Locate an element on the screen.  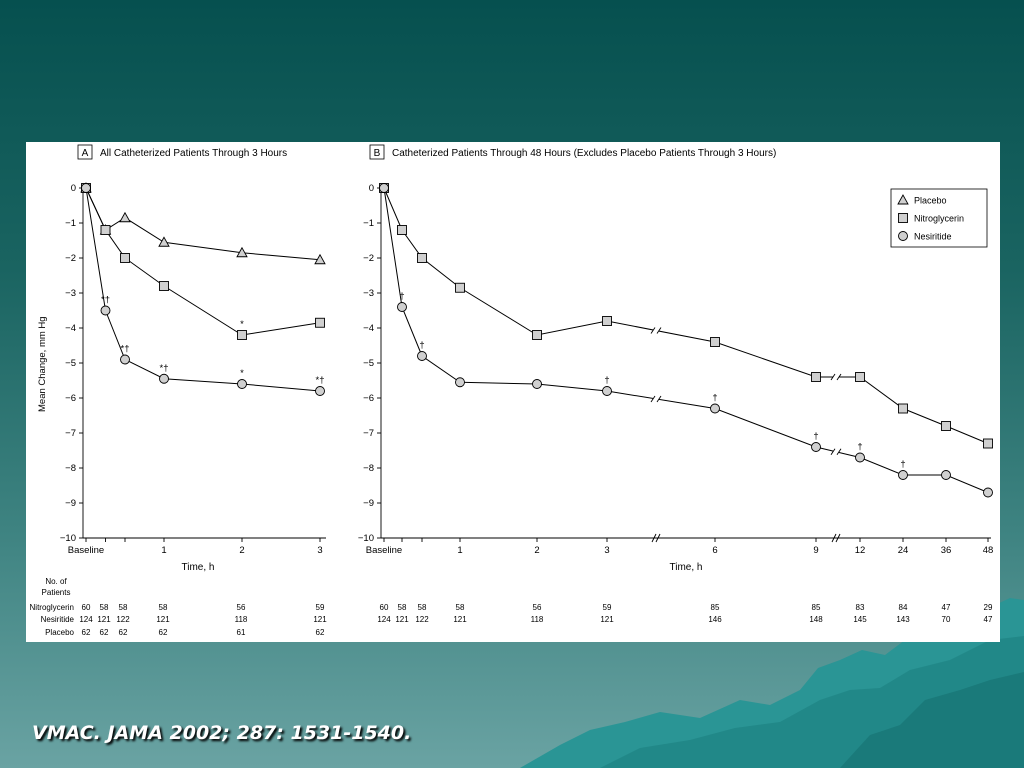
panel-a-patient-count: 118 is located at coordinates (241, 619).